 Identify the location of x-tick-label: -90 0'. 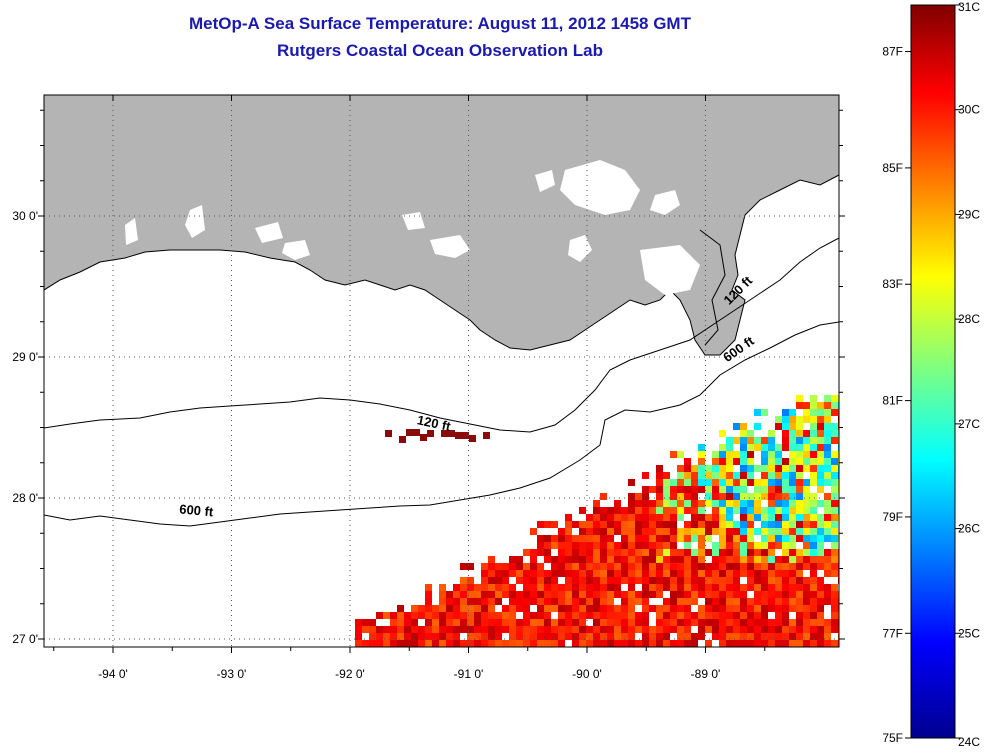
(587, 674).